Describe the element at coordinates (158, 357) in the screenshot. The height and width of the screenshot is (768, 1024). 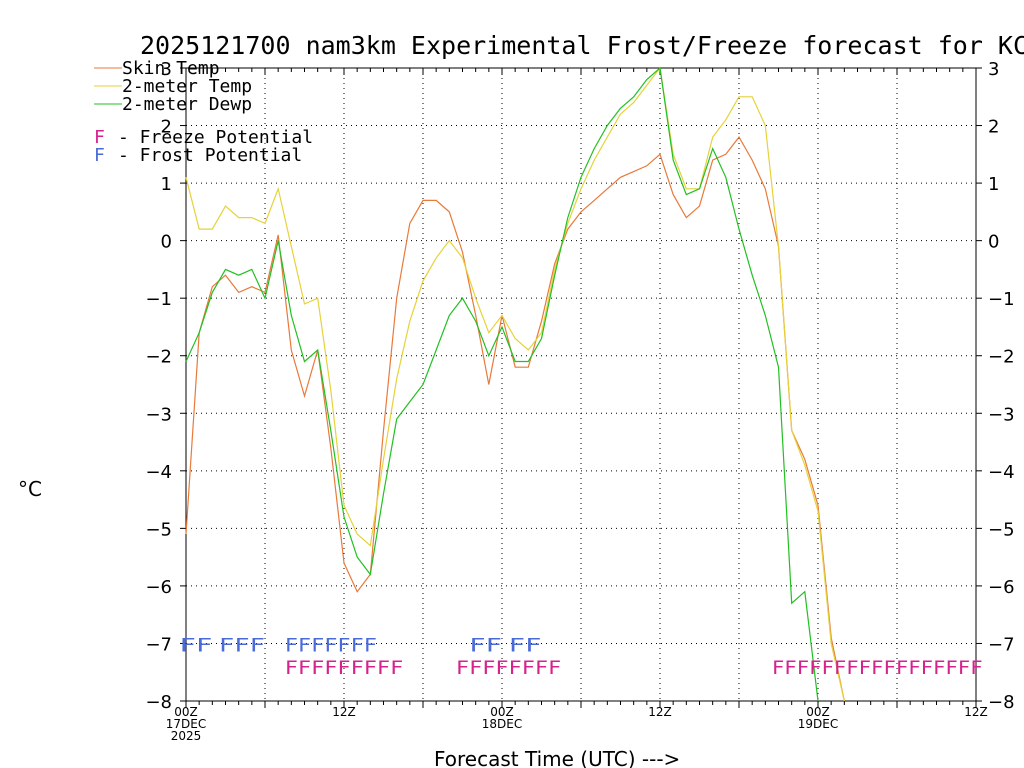
I see `y-tick-label-left: −2` at that location.